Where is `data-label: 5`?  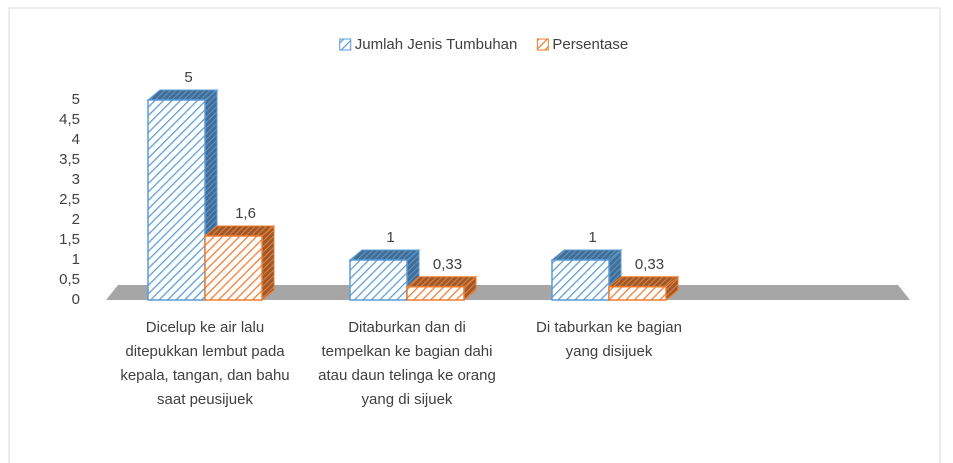
data-label: 5 is located at coordinates (188, 77).